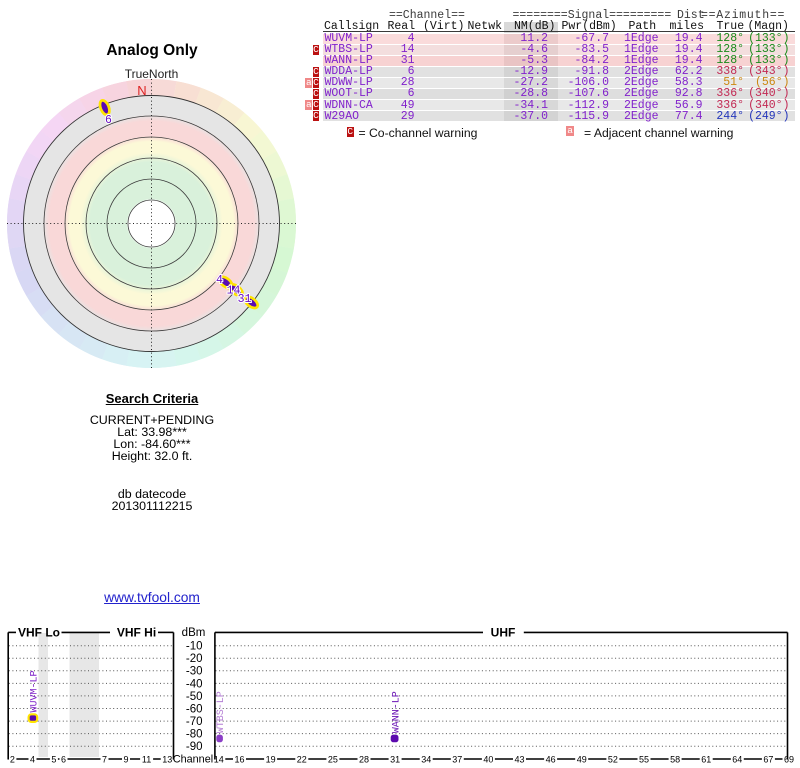  What do you see at coordinates (141, 90) in the screenshot?
I see `svg-text: N` at bounding box center [141, 90].